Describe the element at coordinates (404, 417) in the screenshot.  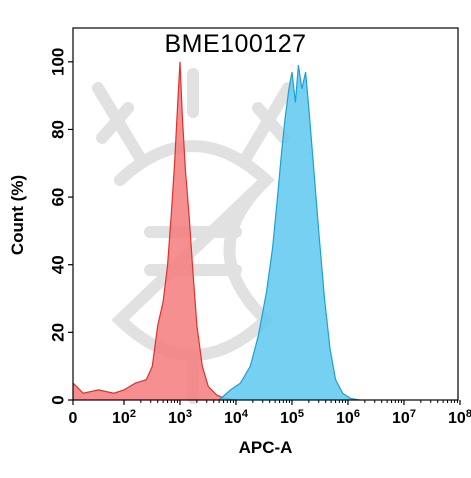
I see `x-tick-label: 10⁷` at that location.